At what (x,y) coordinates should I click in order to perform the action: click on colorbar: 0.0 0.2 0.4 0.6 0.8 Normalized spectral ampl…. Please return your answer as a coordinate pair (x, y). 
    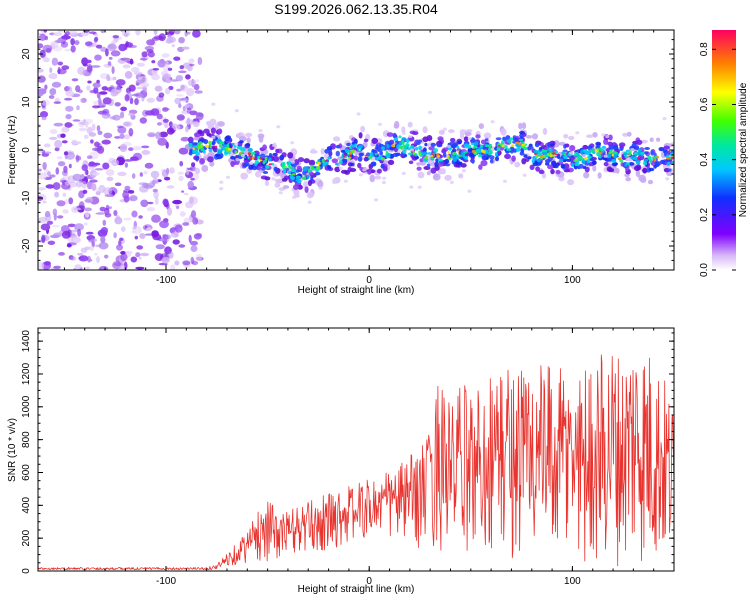
    Looking at the image, I should click on (724, 153).